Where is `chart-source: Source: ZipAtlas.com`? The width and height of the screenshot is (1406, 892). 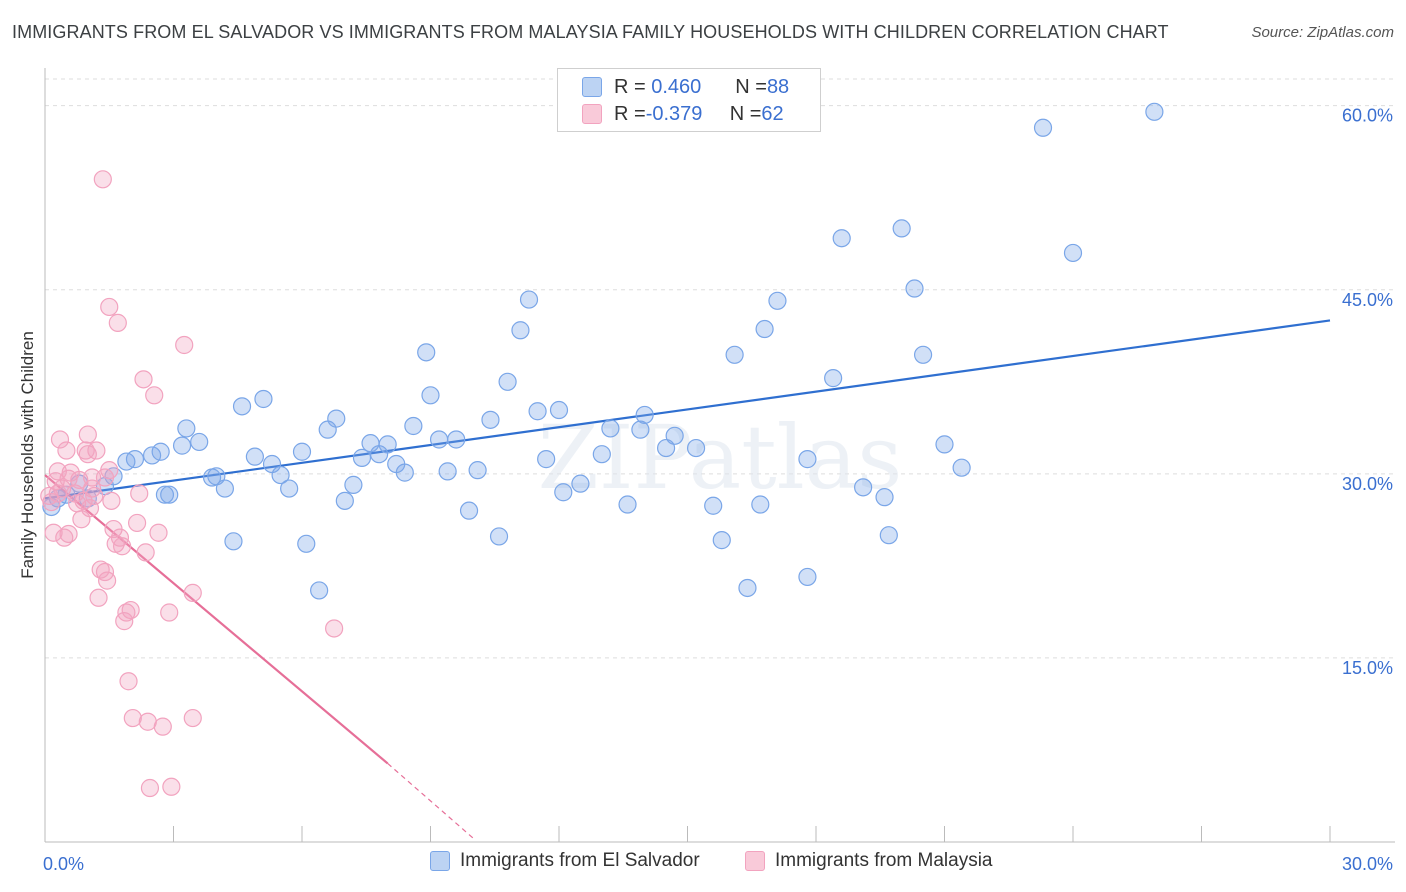
chart-source: Source: ZipAtlas.com is located at coordinates (1322, 32).